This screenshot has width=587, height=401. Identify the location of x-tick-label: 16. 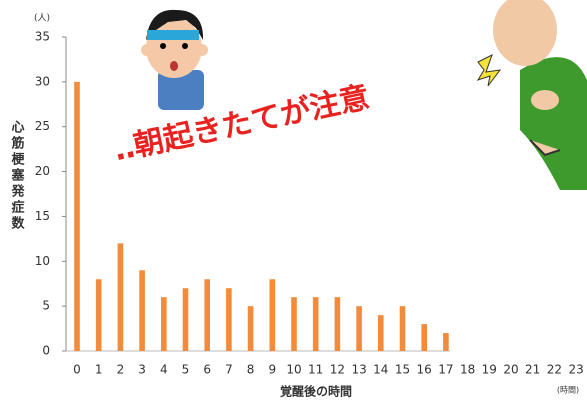
(424, 370).